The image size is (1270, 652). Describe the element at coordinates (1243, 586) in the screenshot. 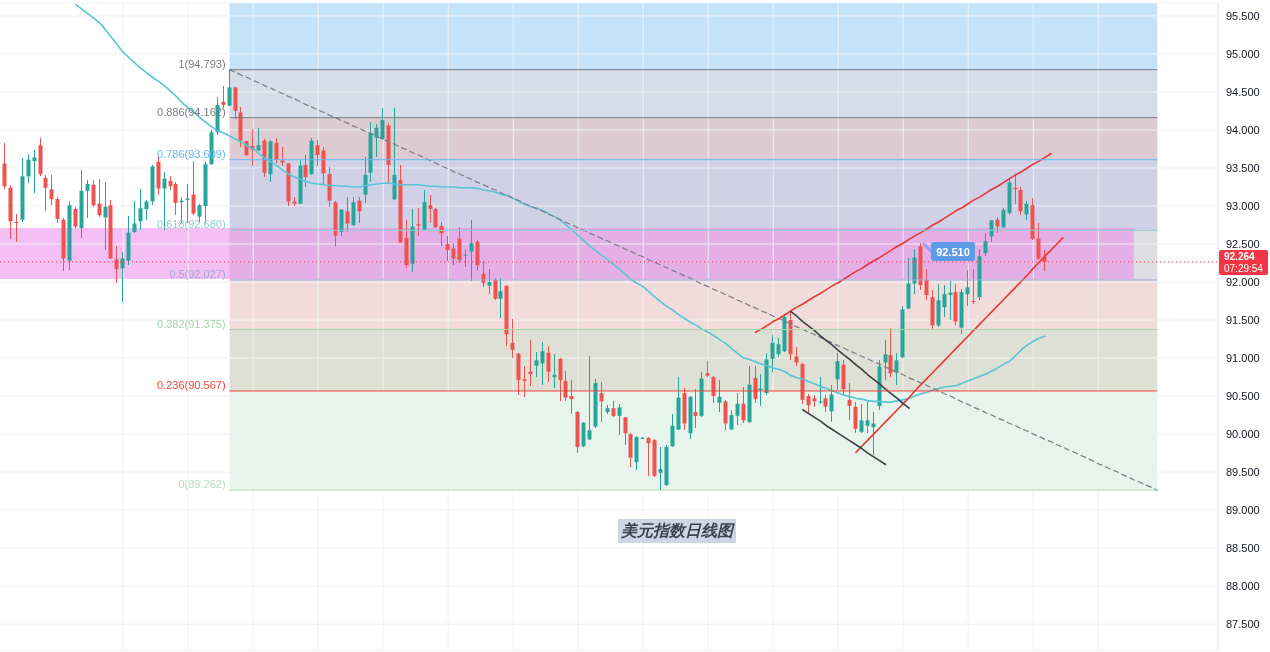

I see `y-tick-label: 88.000` at that location.